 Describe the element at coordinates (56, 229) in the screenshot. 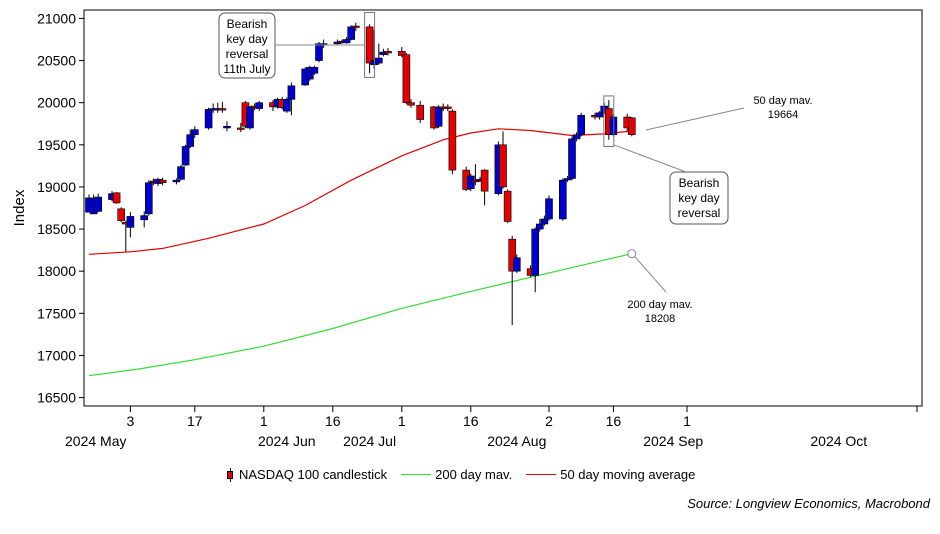

I see `y-tick-label: 18500` at that location.